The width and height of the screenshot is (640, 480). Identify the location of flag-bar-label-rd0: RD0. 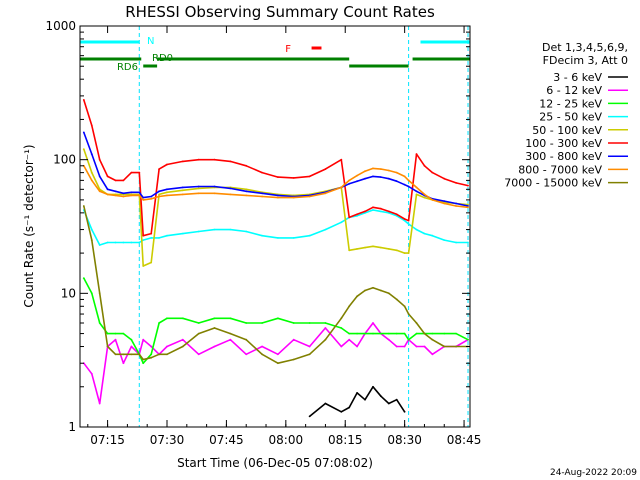
(162, 58).